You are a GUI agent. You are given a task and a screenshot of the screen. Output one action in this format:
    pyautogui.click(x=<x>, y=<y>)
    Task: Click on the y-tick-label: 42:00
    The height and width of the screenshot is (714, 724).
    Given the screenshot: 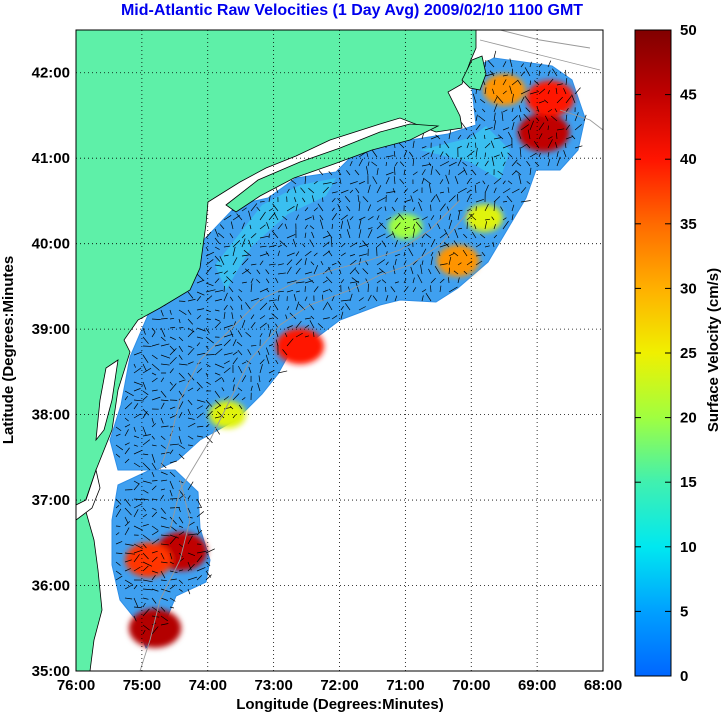 What is the action you would take?
    pyautogui.click(x=51, y=73)
    